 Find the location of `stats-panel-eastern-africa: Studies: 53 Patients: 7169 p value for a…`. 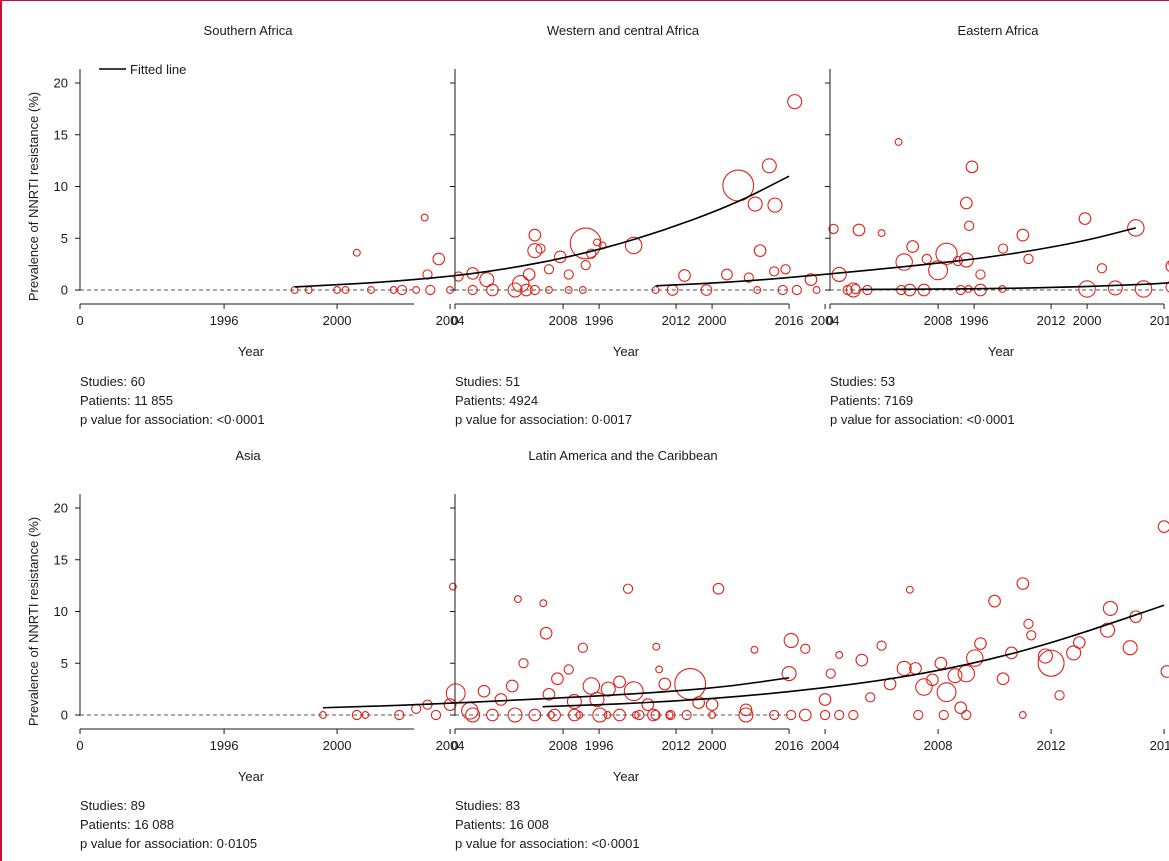

stats-panel-eastern-africa: Studies: 53 Patients: 7169 p value for a… is located at coordinates (922, 400).